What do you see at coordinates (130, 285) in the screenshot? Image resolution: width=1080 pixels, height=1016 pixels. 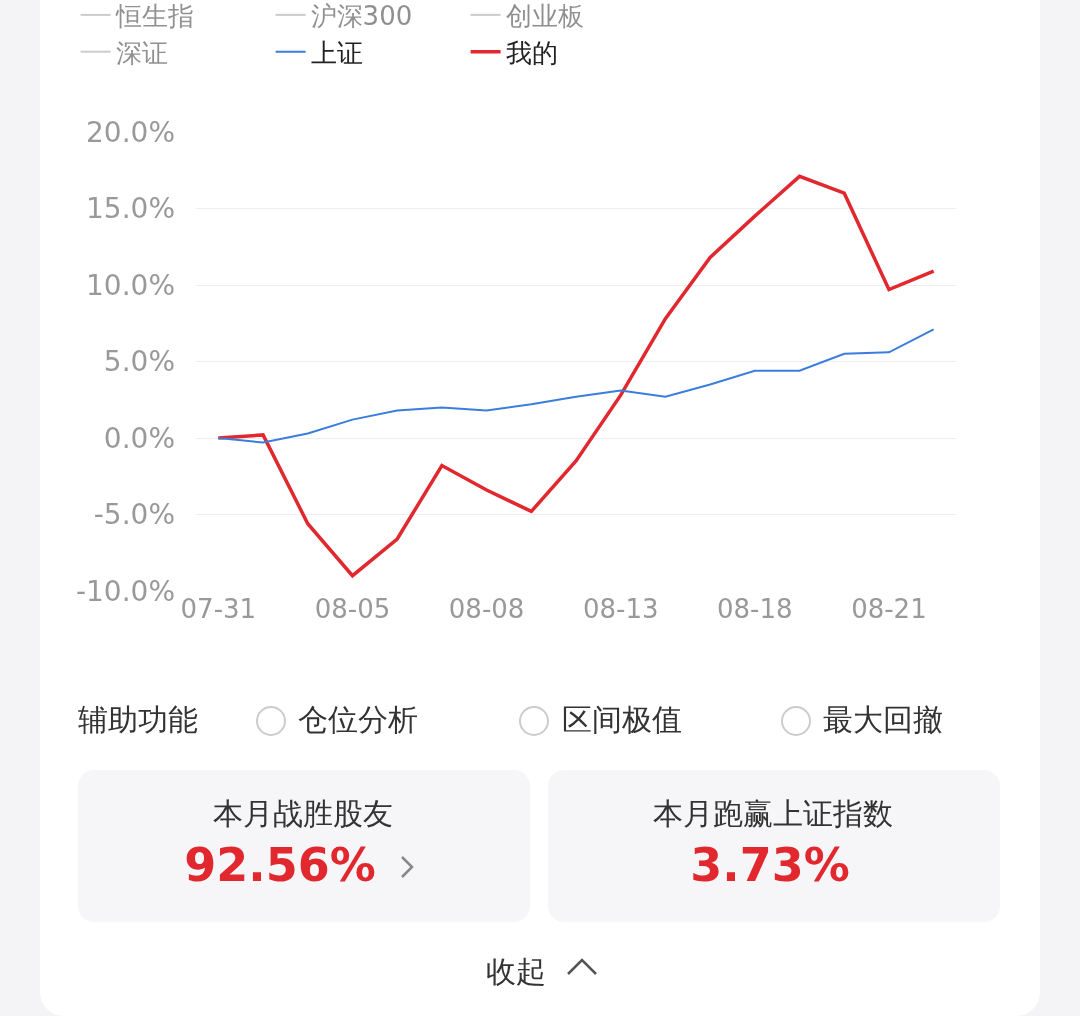 I see `y-tick-label: 10.0%` at bounding box center [130, 285].